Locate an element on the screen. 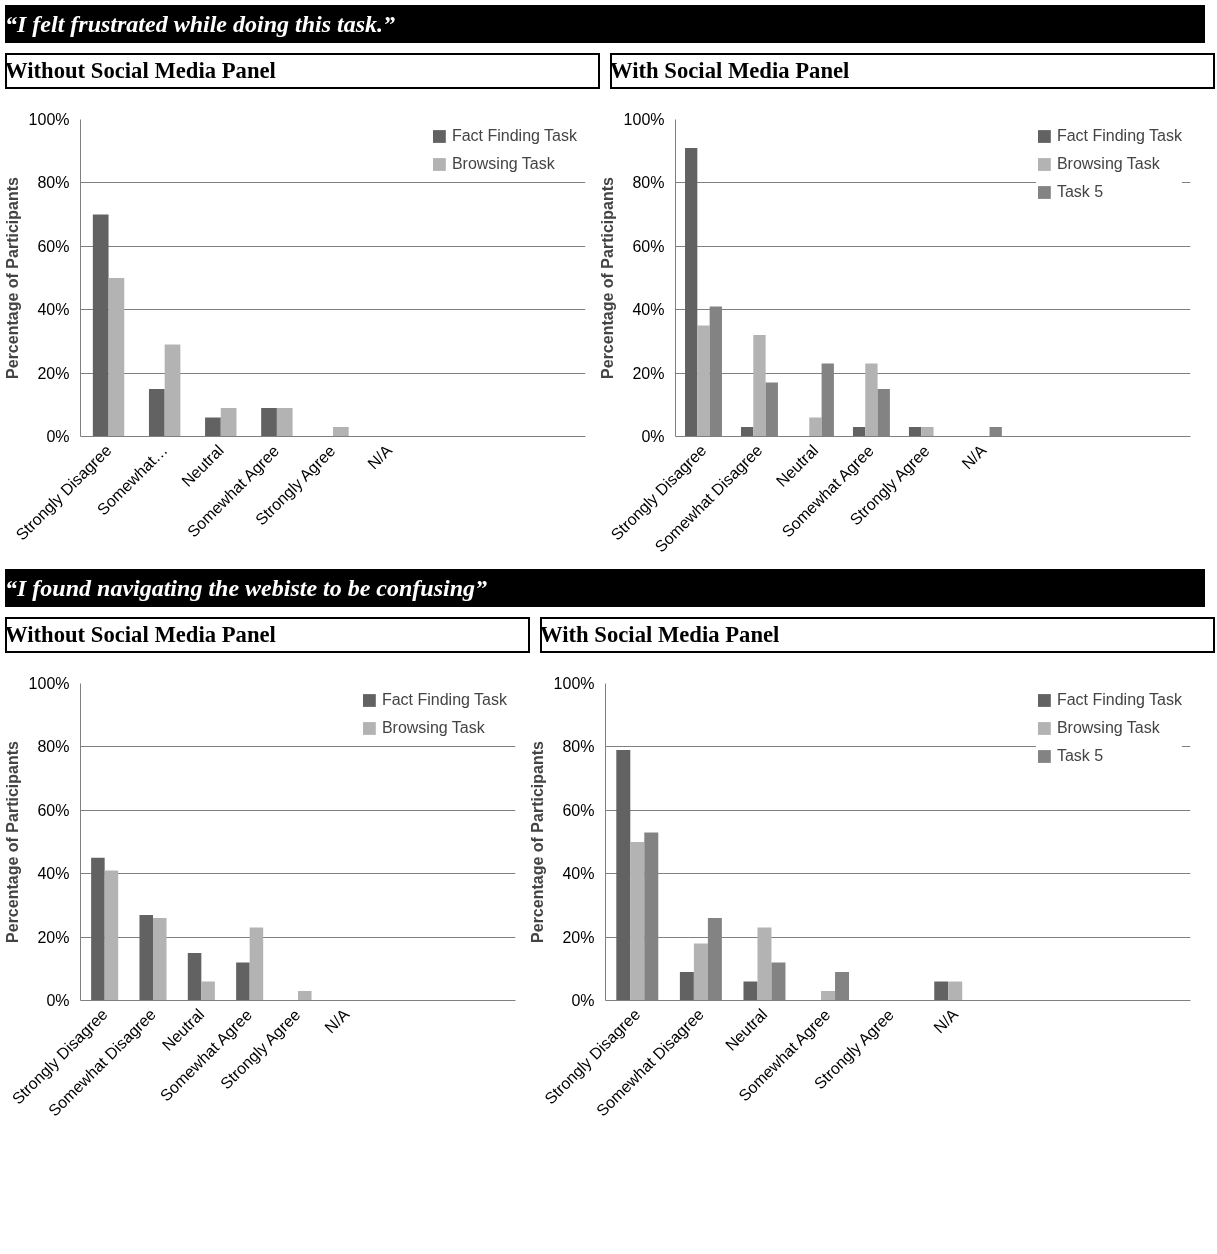  chart-title: “I felt frustrated while doing this task.” is located at coordinates (200, 24).